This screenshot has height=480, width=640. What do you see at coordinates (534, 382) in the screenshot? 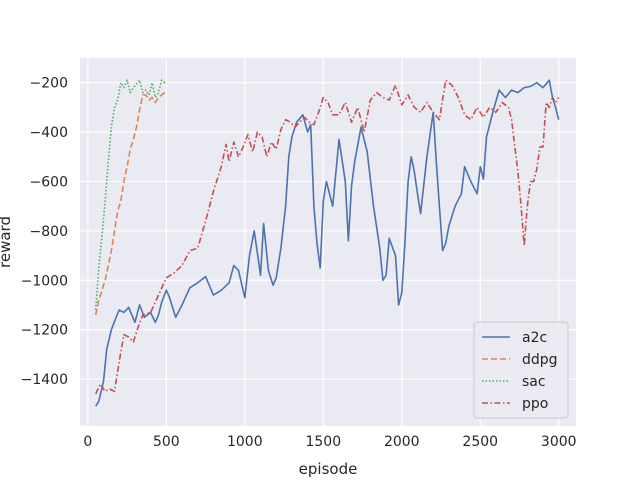
I see `legend-label-sac: sac` at bounding box center [534, 382].